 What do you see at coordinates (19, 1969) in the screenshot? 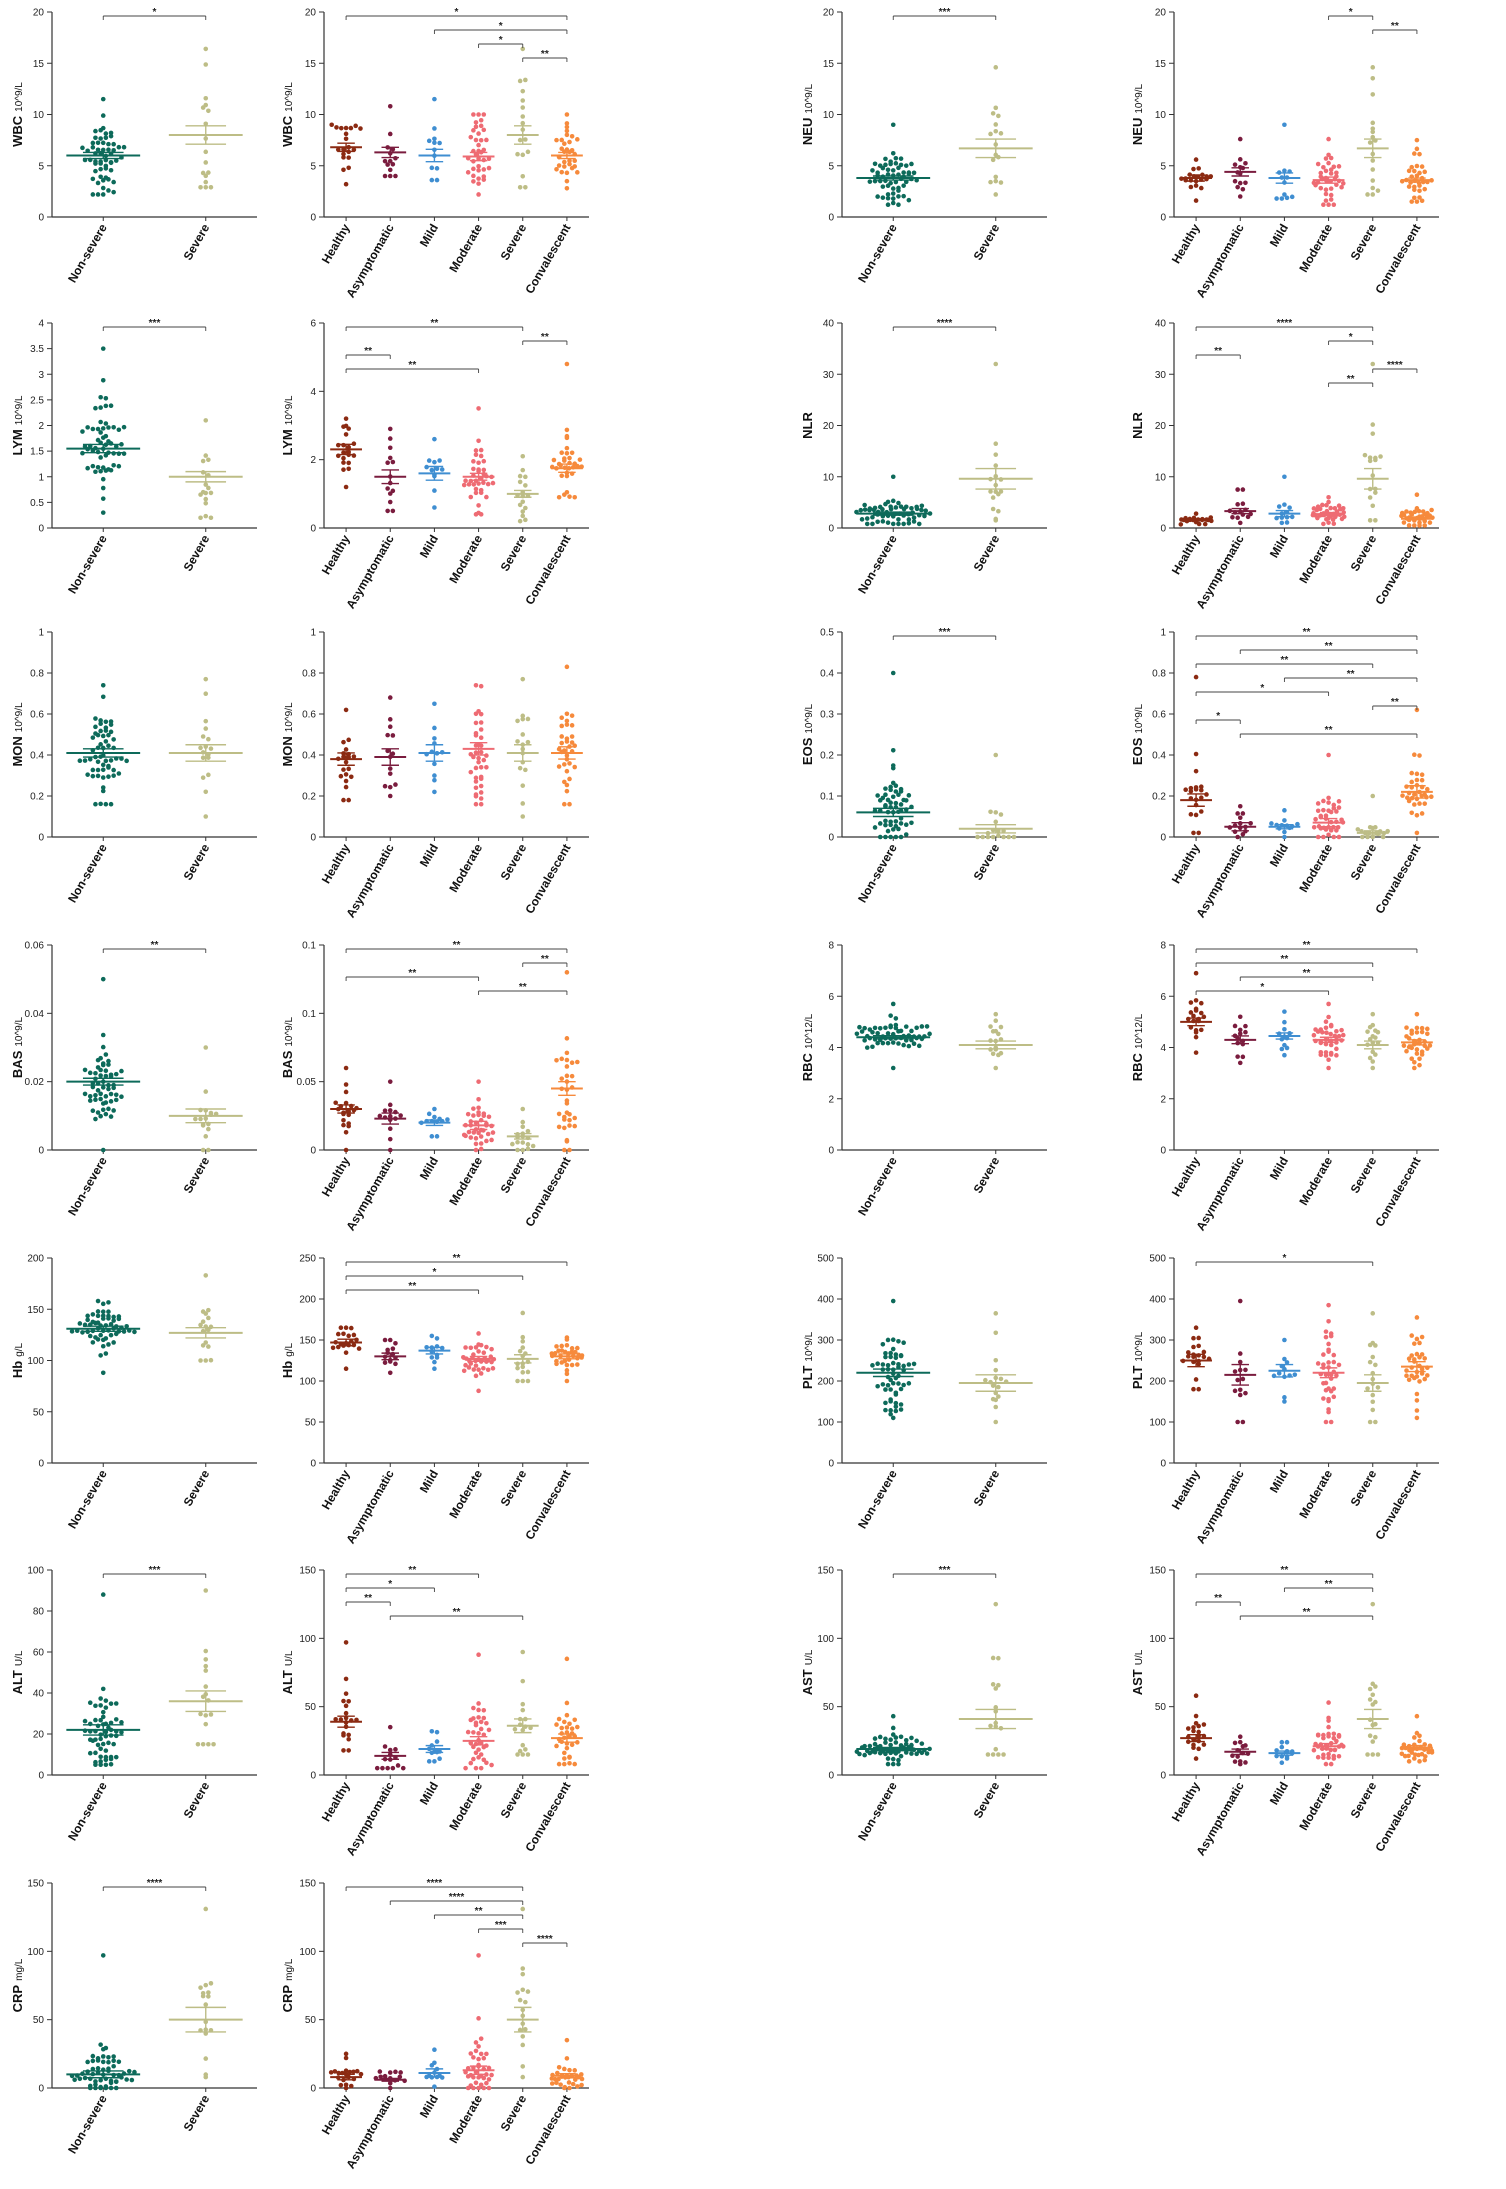
I see `y-label-unit: mg/L` at bounding box center [19, 1969].